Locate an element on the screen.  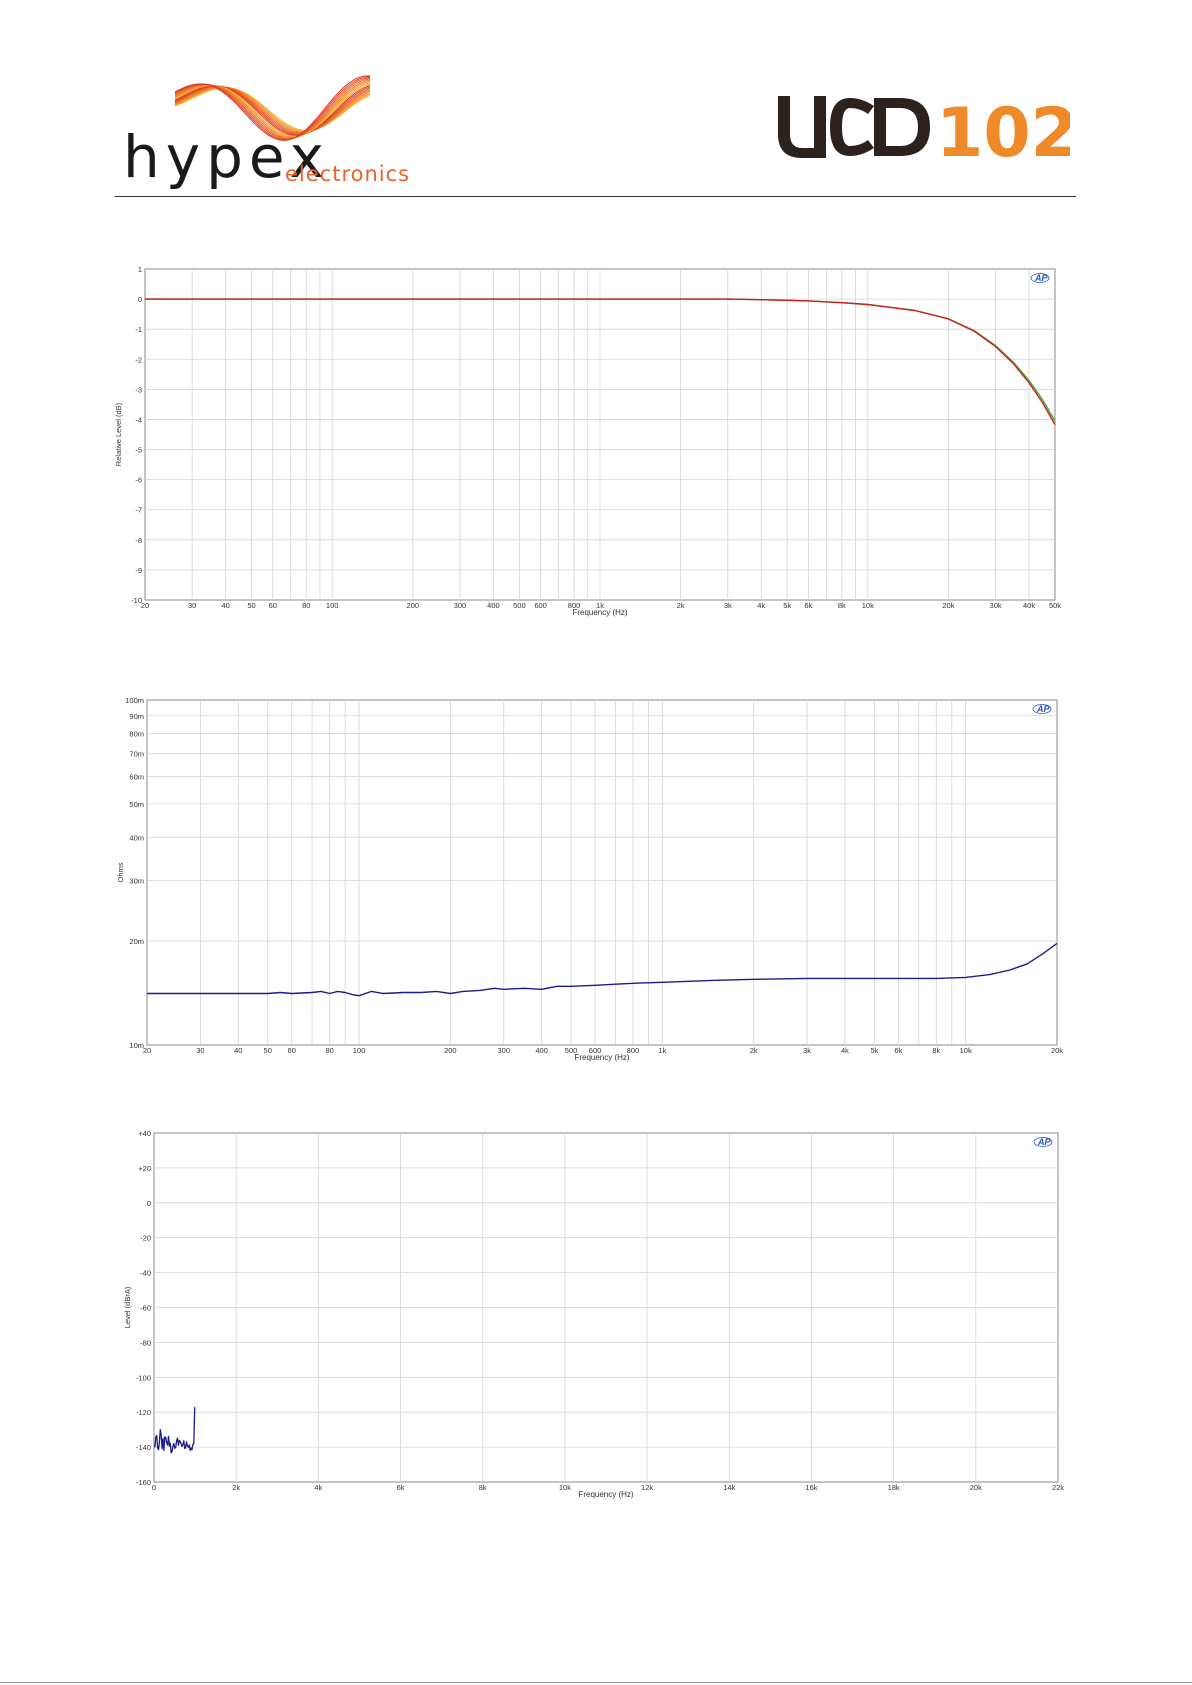
y-tick-label: -9 is located at coordinates (138, 570).